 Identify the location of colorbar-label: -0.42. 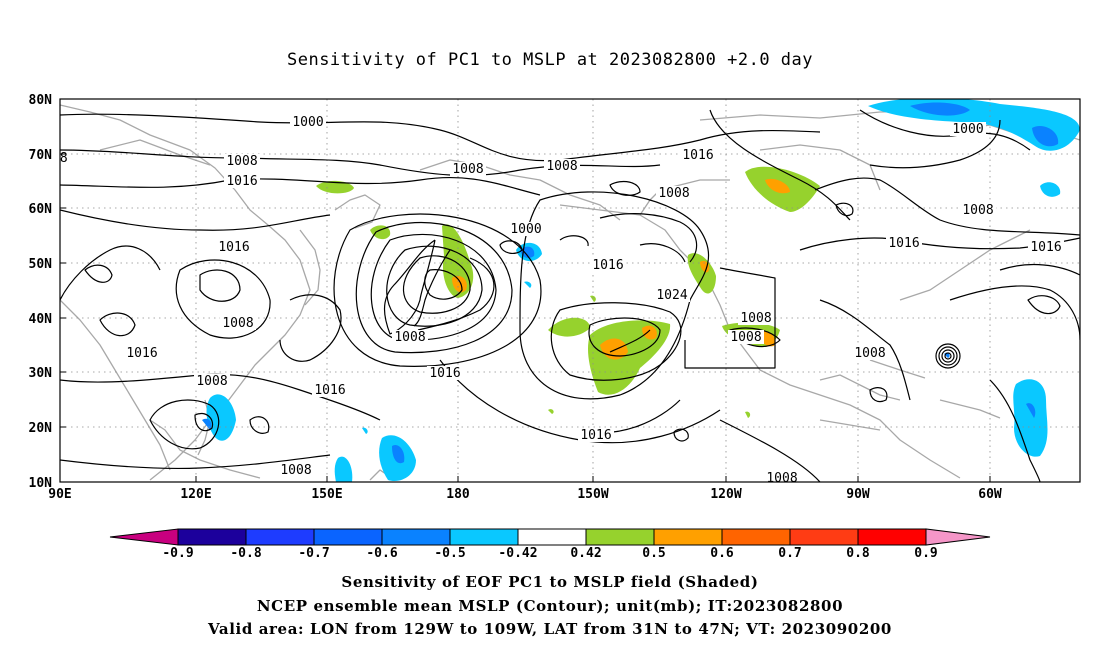
(517, 553).